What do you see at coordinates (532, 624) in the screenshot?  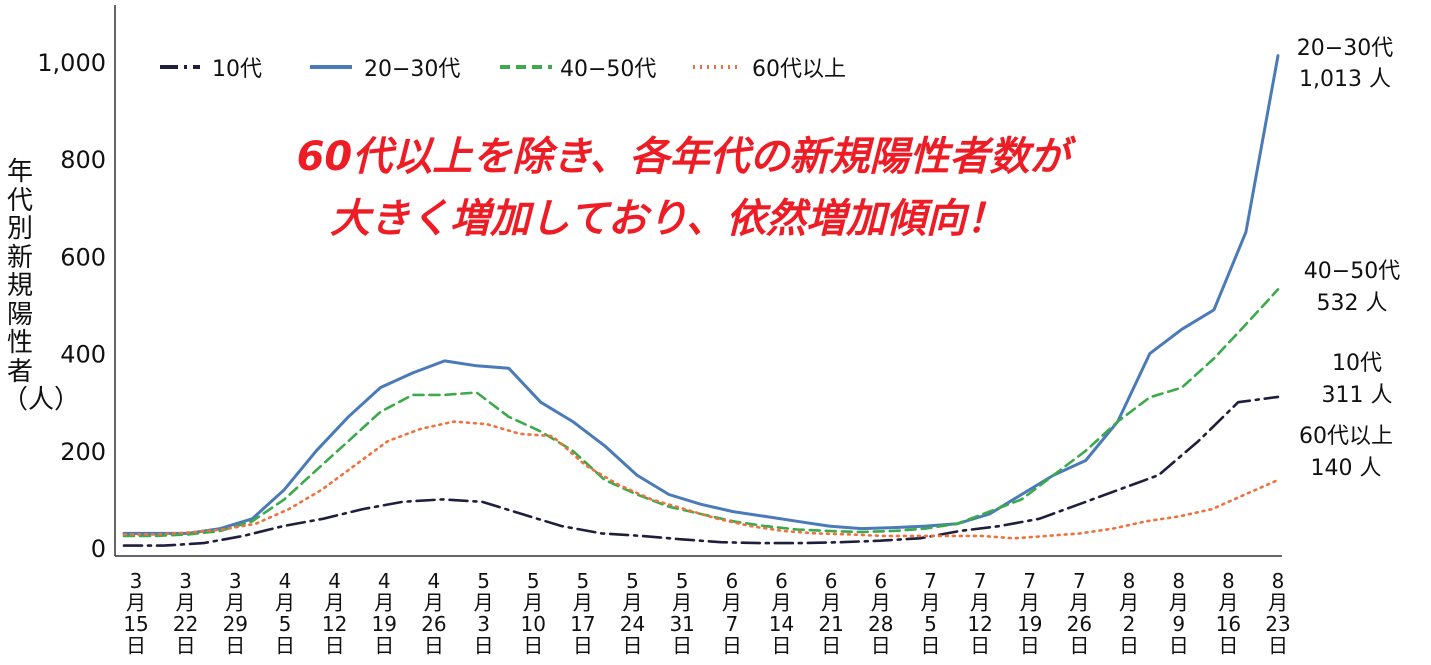 I see `x-tick-label: 10` at bounding box center [532, 624].